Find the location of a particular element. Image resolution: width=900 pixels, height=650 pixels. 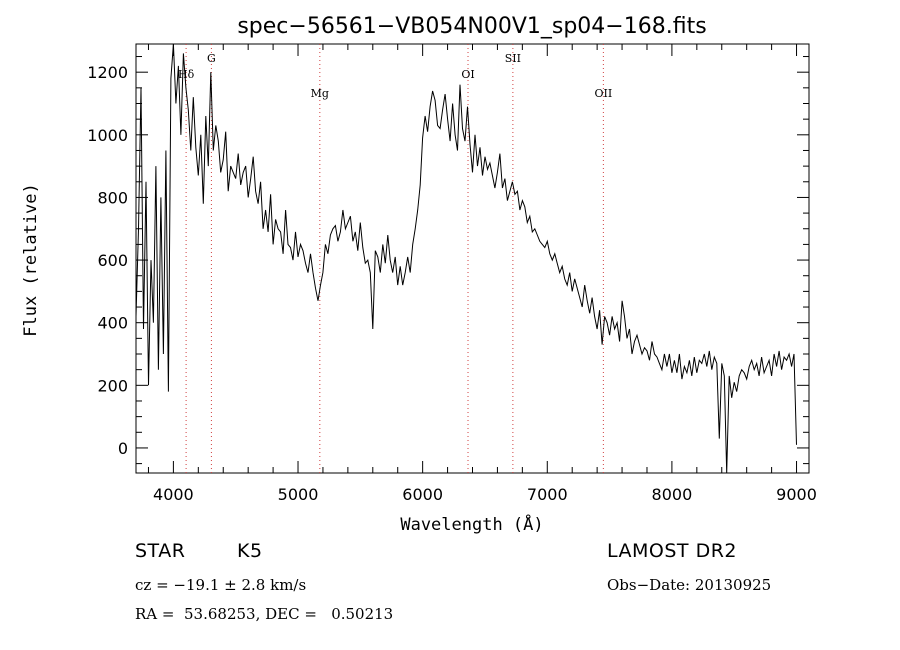

observation-date: Obs−Date: 20130925 is located at coordinates (689, 585).